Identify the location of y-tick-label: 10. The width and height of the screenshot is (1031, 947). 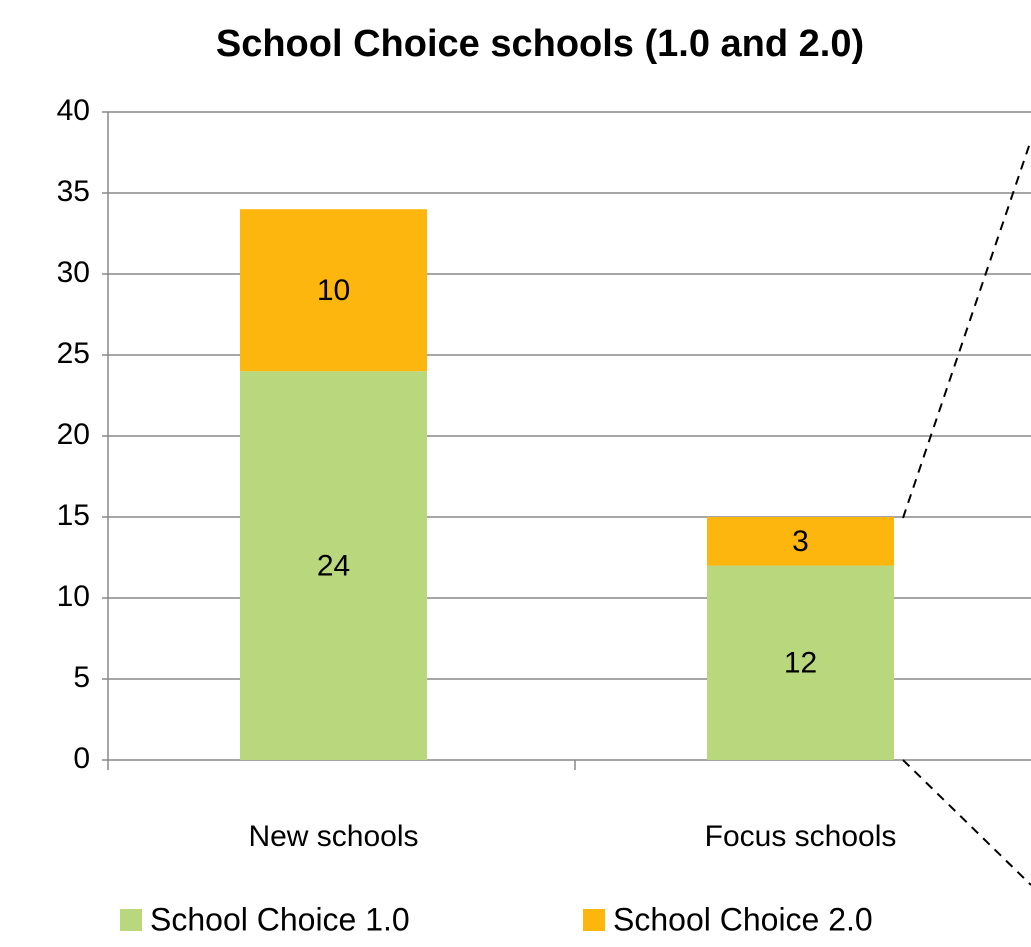
(73, 596).